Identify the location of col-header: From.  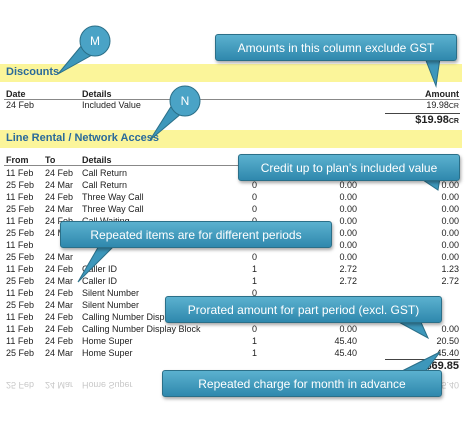
(17, 160).